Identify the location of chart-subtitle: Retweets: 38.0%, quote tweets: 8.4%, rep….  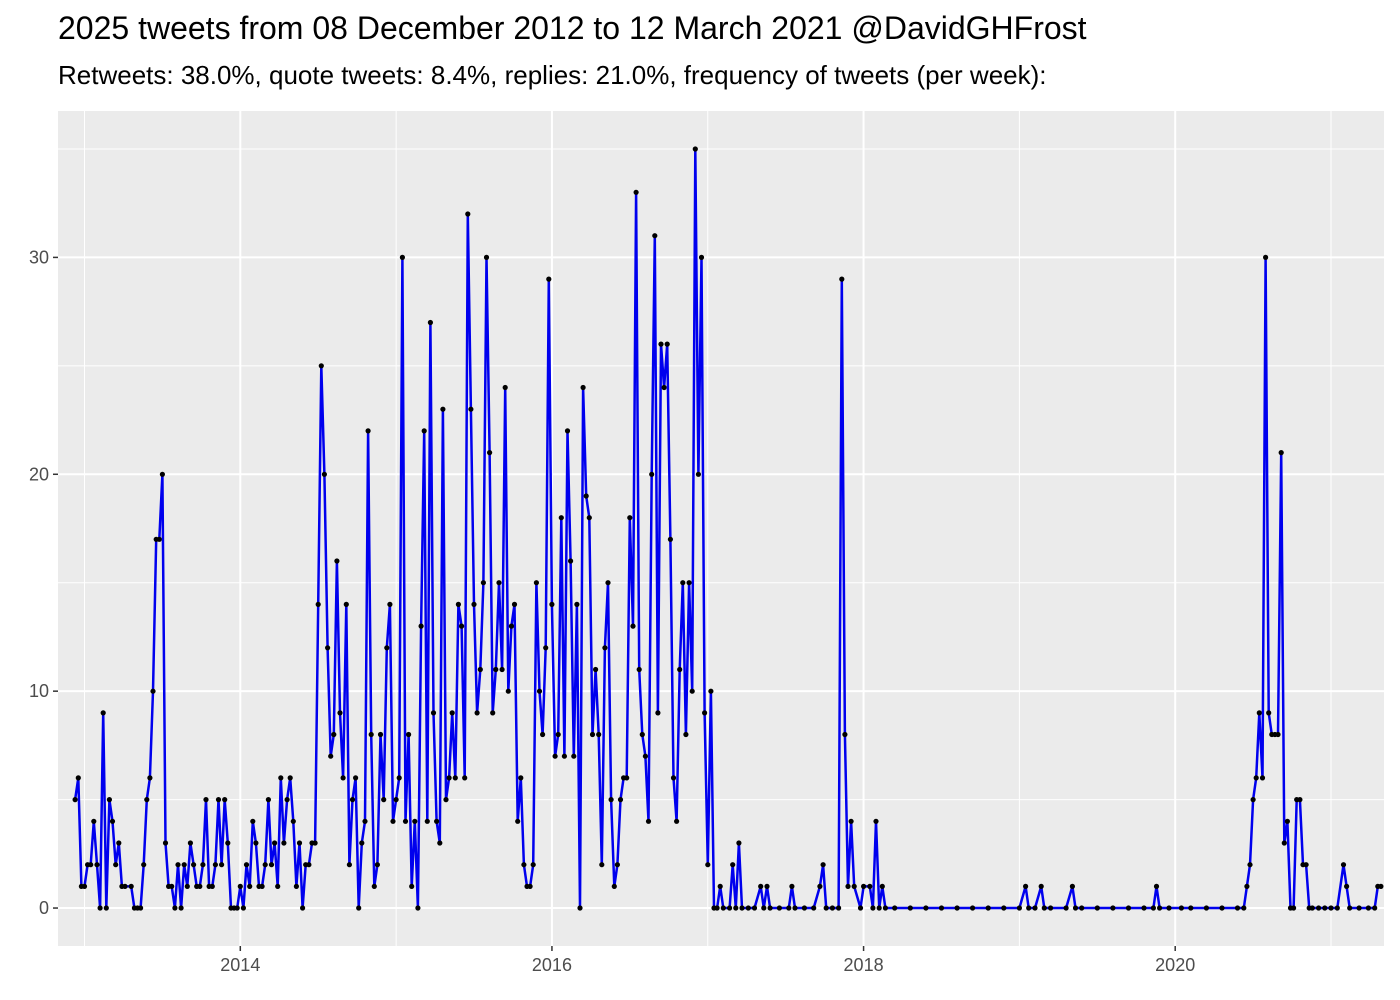
(552, 75).